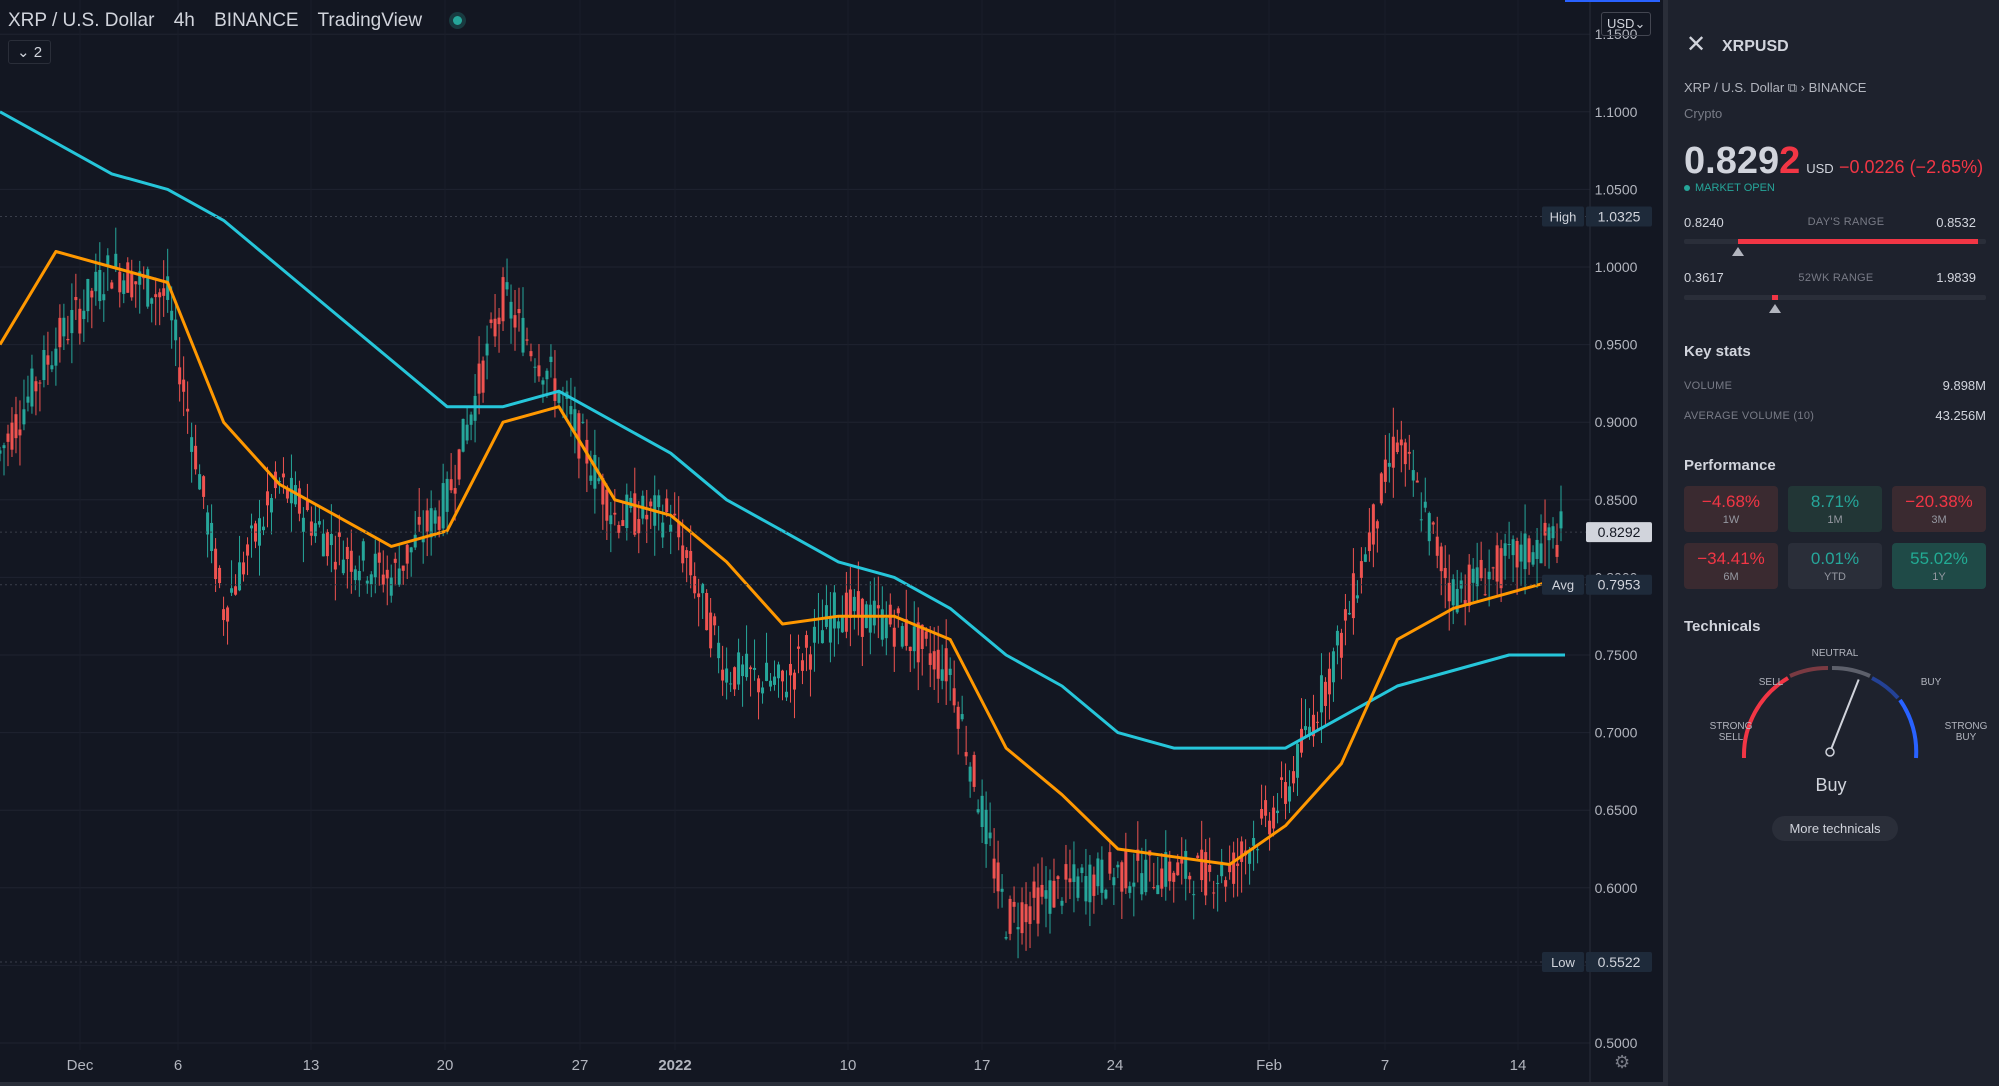  I want to click on avg-marker-label: Avg, so click(1563, 585).